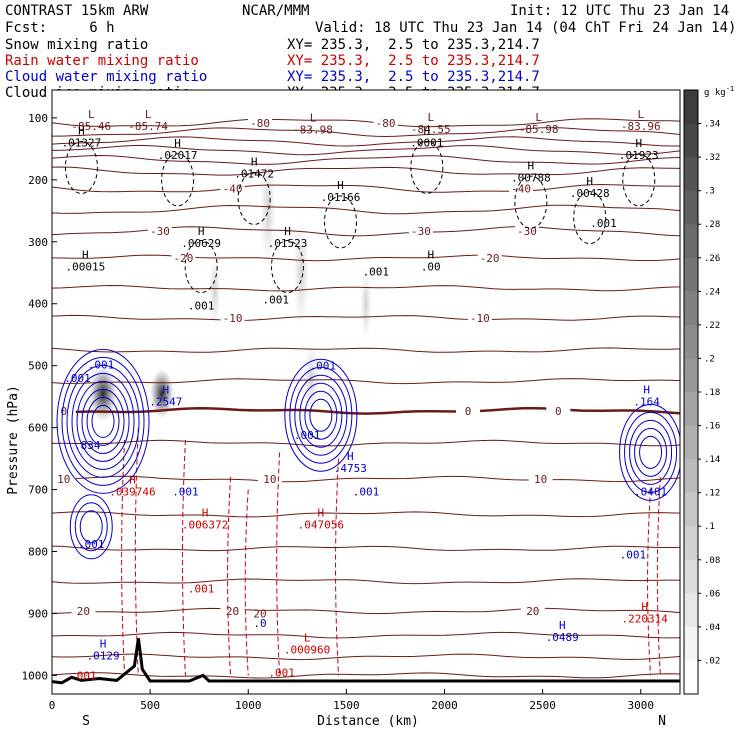 The height and width of the screenshot is (740, 740). Describe the element at coordinates (52, 705) in the screenshot. I see `x-tick-label: 0` at that location.